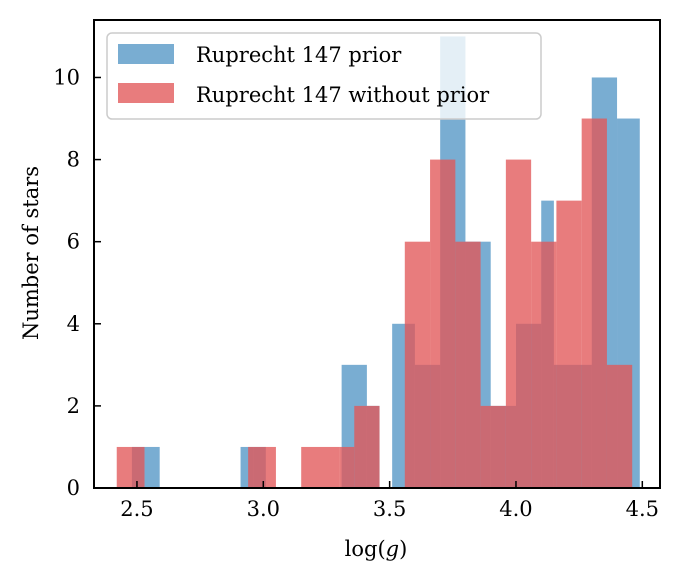 The width and height of the screenshot is (678, 580). Describe the element at coordinates (642, 509) in the screenshot. I see `x-tick-label-4: 4.5` at that location.